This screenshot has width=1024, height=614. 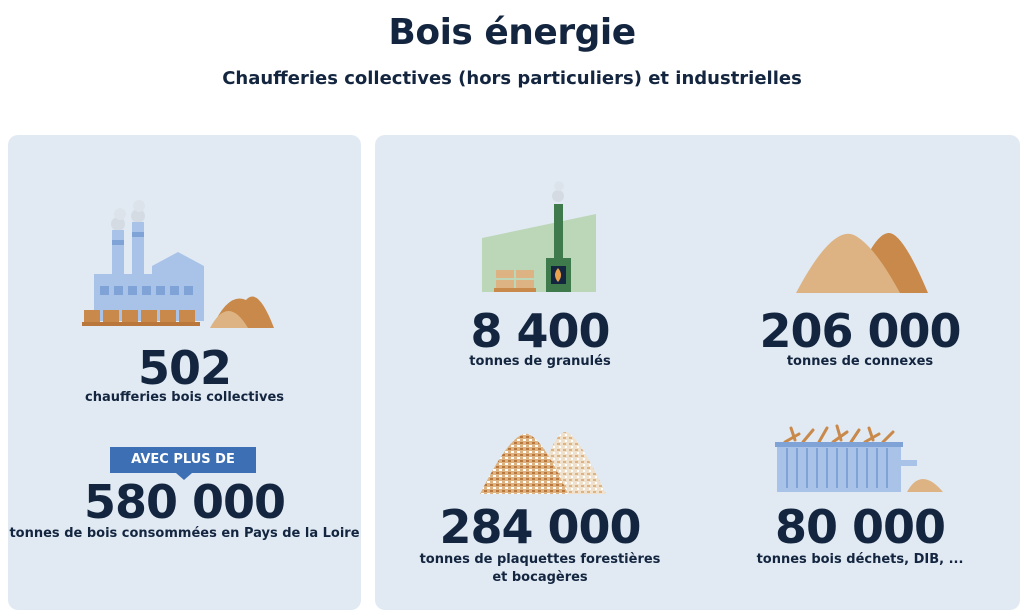 What do you see at coordinates (178, 264) in the screenshot?
I see `factory-icon` at bounding box center [178, 264].